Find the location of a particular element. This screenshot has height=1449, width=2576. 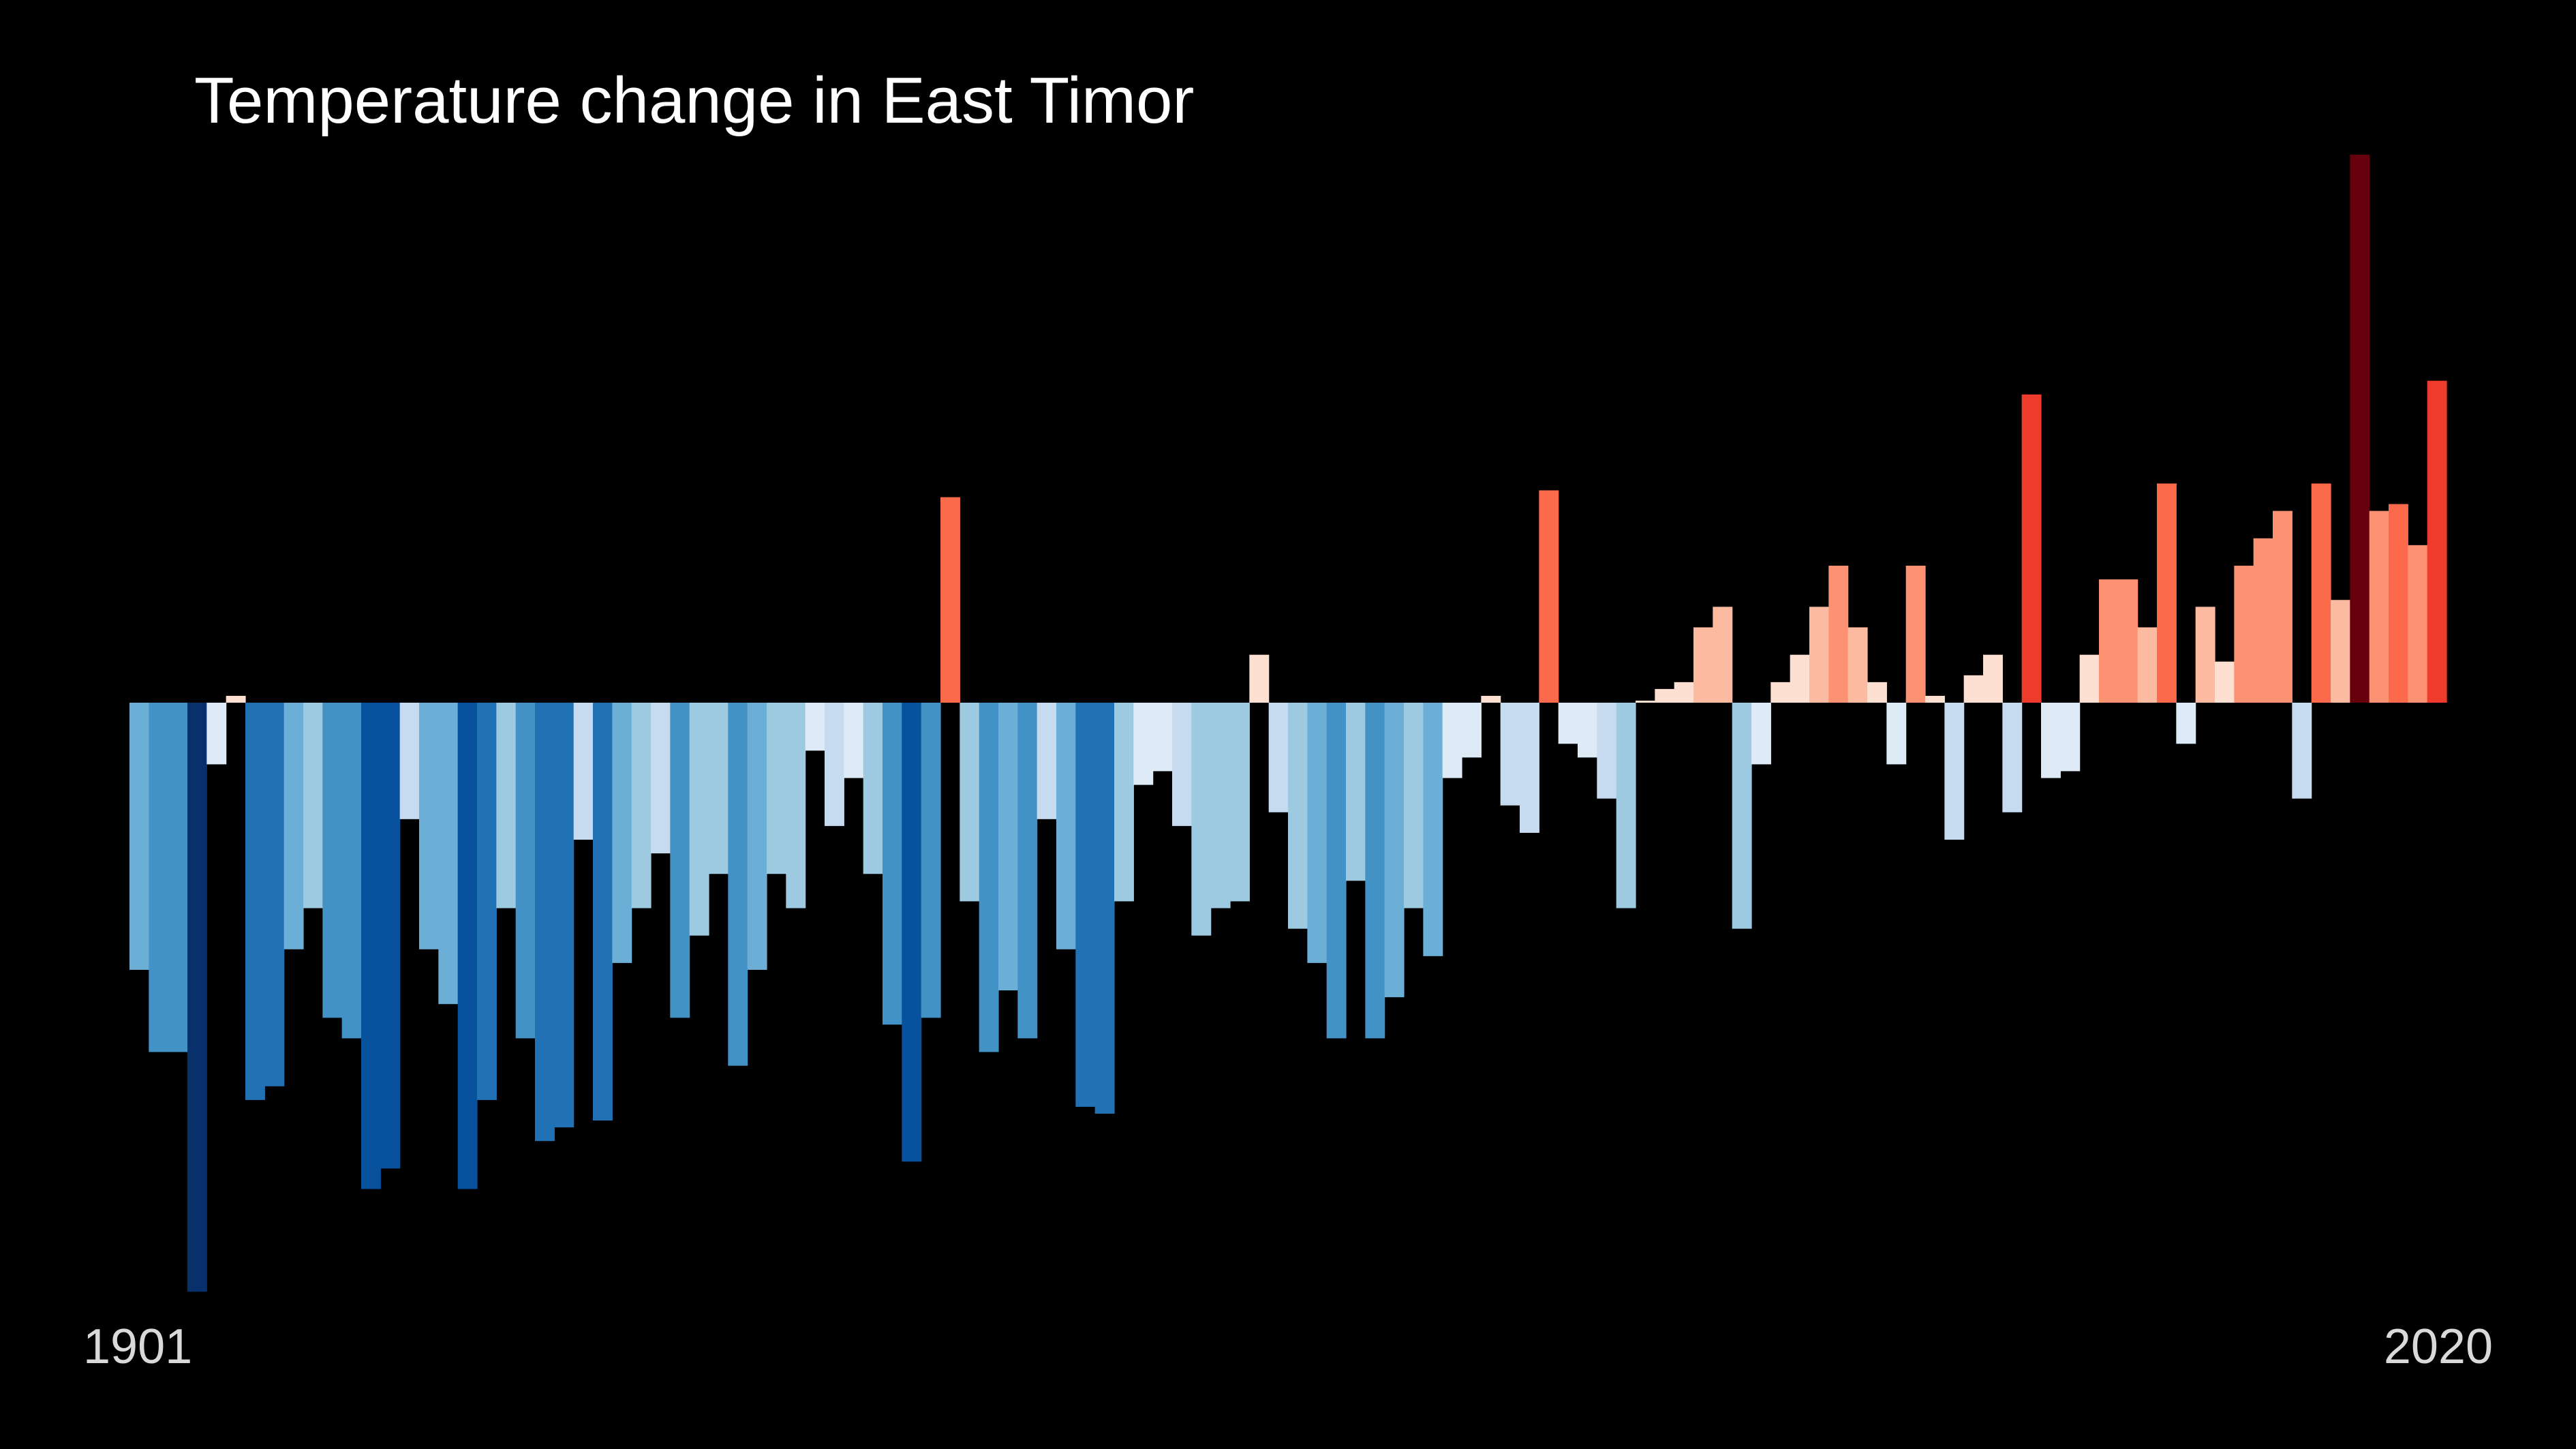

bar-1959 is located at coordinates (1259, 678).